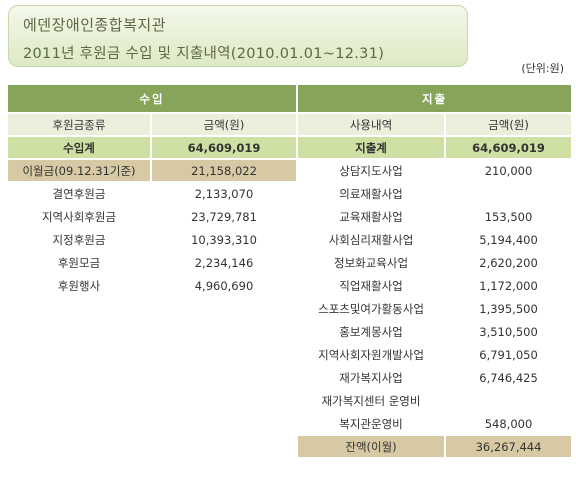 The height and width of the screenshot is (493, 576). What do you see at coordinates (289, 193) in the screenshot?
I see `table-row: 결연후원금 2,133,070 의료재활사업` at bounding box center [289, 193].